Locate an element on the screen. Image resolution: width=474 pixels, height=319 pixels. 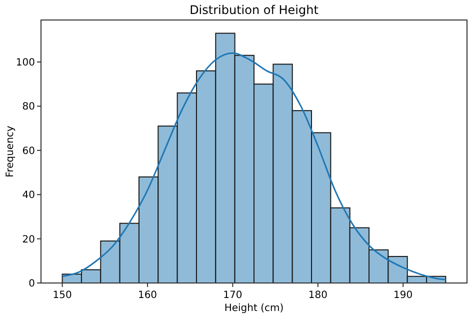
x-tick-label: 160 is located at coordinates (148, 295).